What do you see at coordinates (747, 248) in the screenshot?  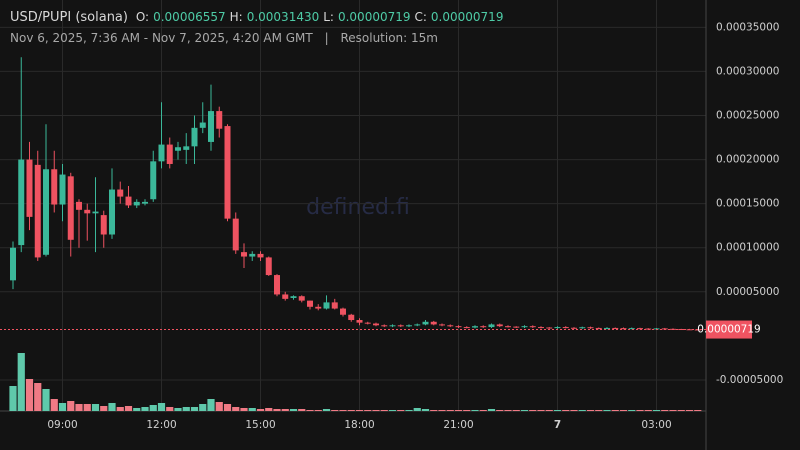 I see `y-tick-label: 0.00010000` at bounding box center [747, 248].